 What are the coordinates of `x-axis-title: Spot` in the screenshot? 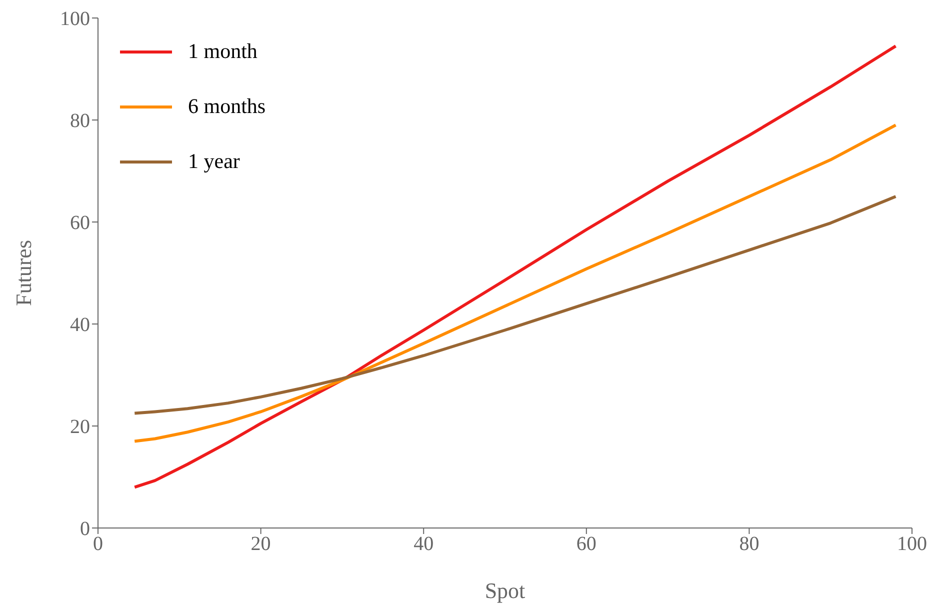 It's located at (505, 590).